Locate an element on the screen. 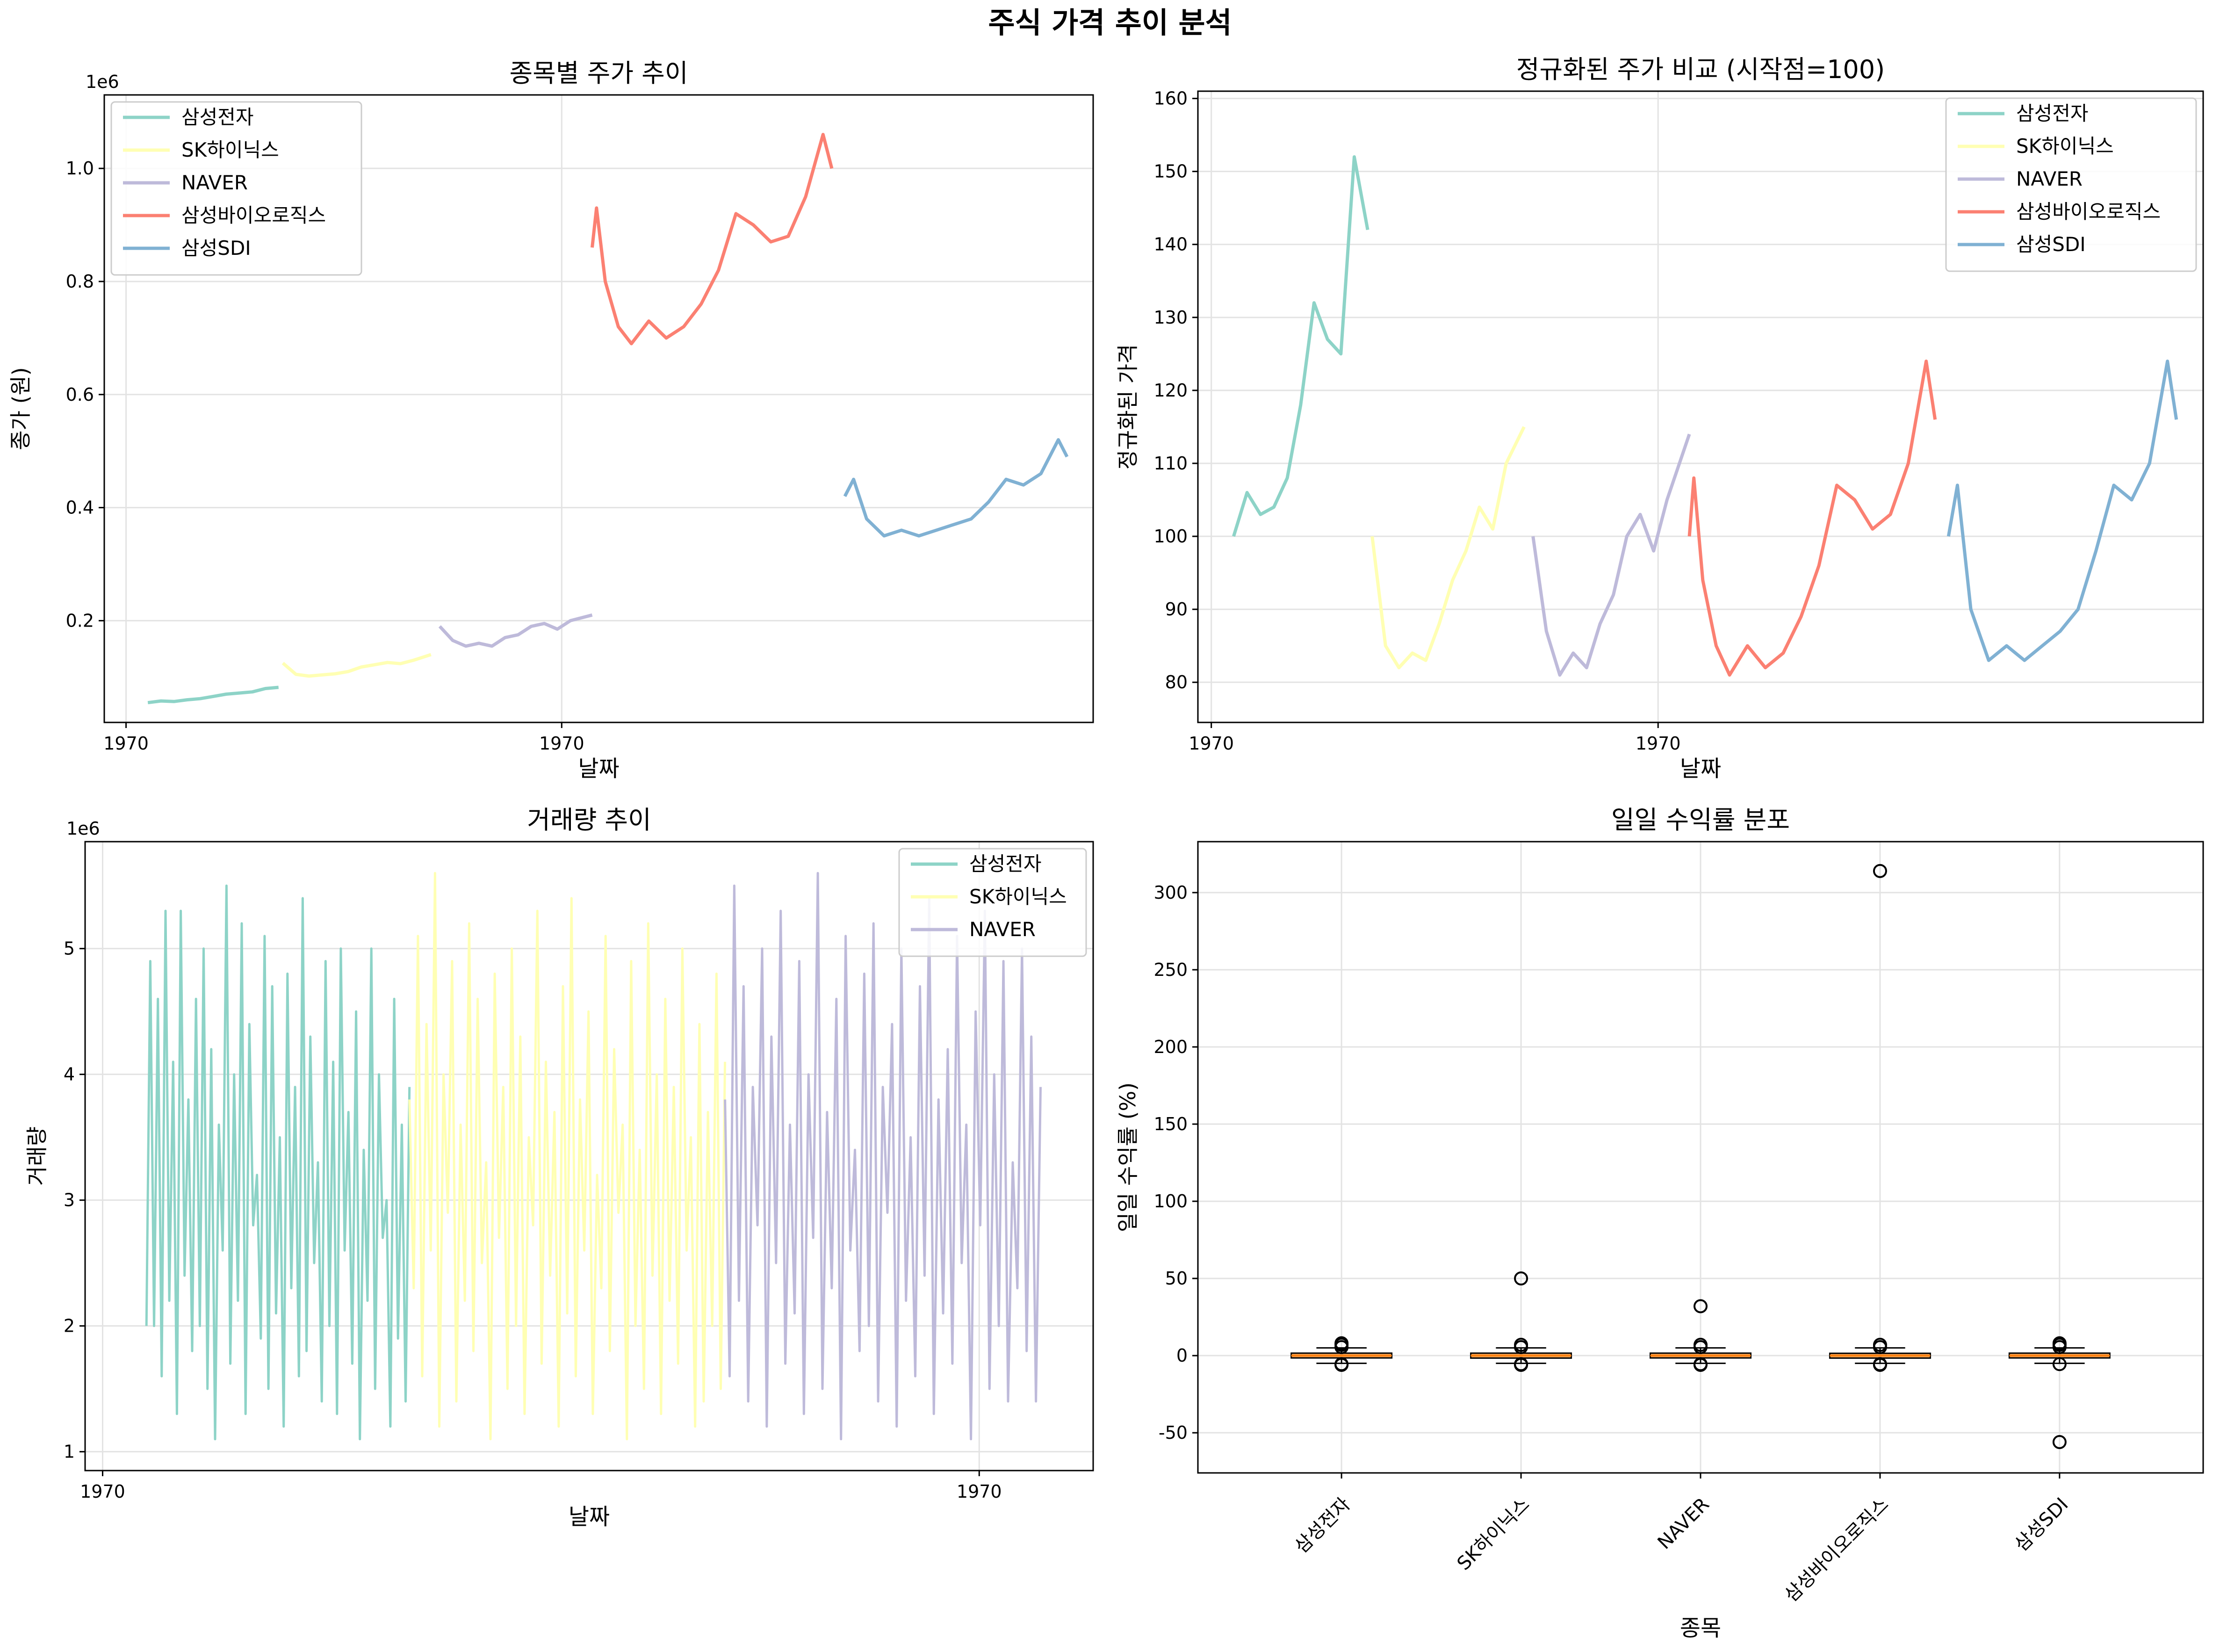  y-tick-label: 120 is located at coordinates (1170, 391).